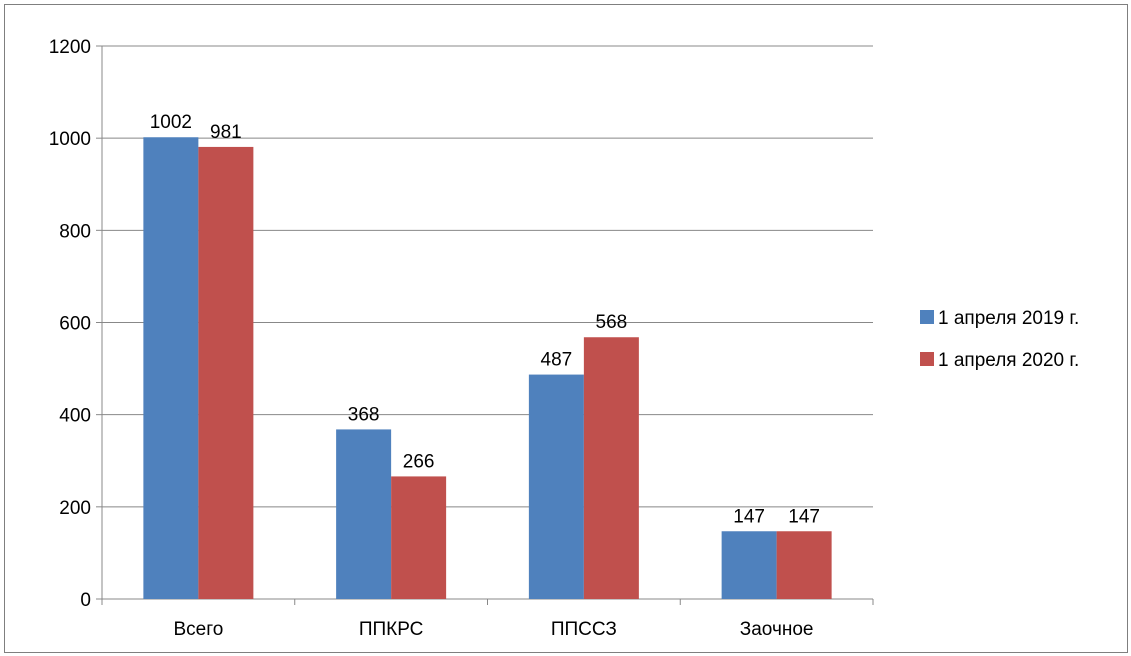 The height and width of the screenshot is (656, 1131). Describe the element at coordinates (85, 600) in the screenshot. I see `y-tick-label: 0` at that location.